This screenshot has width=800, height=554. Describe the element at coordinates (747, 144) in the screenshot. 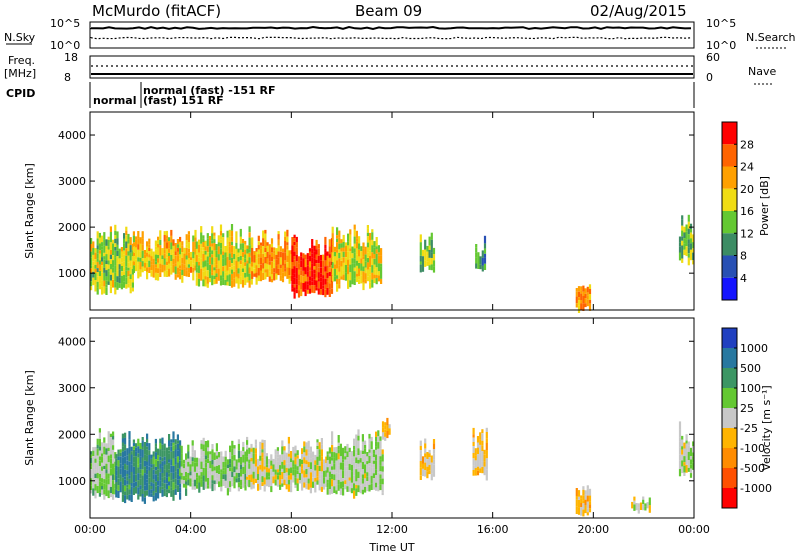

I see `colorbar-tick-label: 28` at that location.